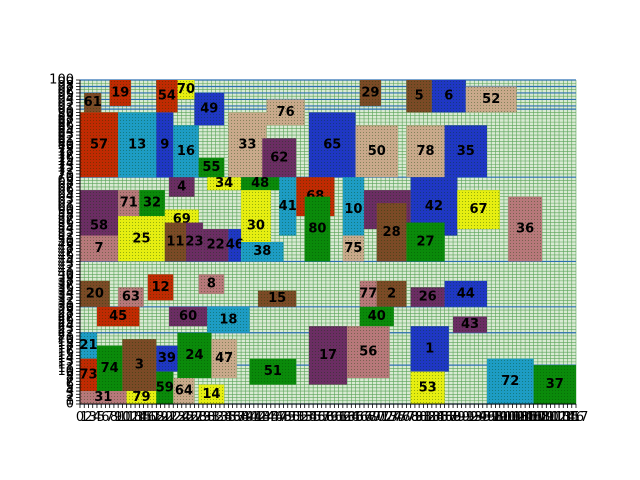 The height and width of the screenshot is (480, 640). I want to click on puzzle-tile-35: 35, so click(465, 151).